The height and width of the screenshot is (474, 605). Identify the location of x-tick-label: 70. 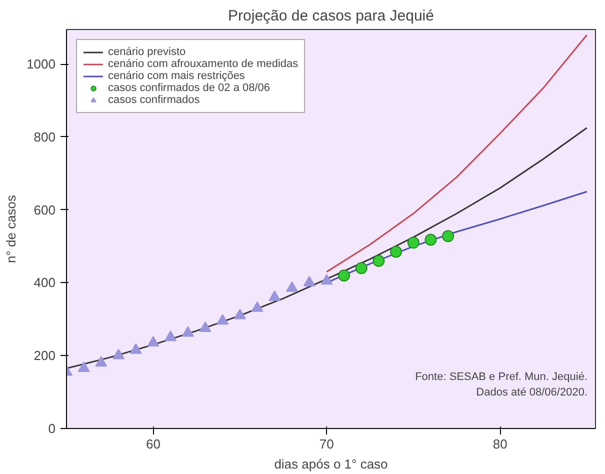
(326, 444).